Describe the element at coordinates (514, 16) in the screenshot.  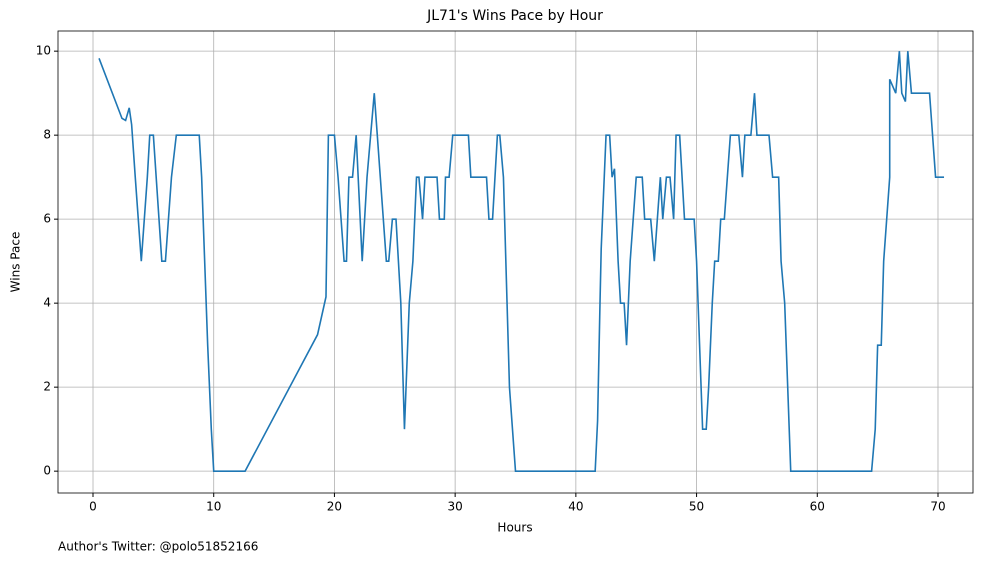
I see `chart-title: JL71's Wins Pace by Hour` at that location.